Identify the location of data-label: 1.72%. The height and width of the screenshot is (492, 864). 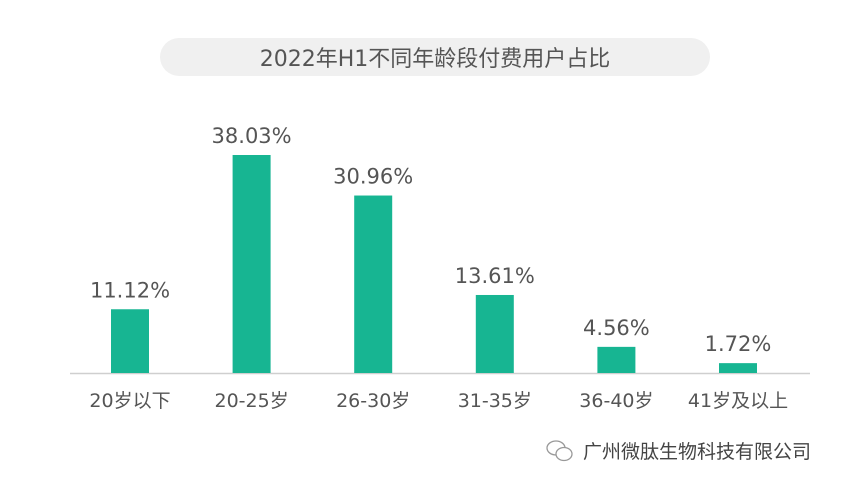
(738, 344).